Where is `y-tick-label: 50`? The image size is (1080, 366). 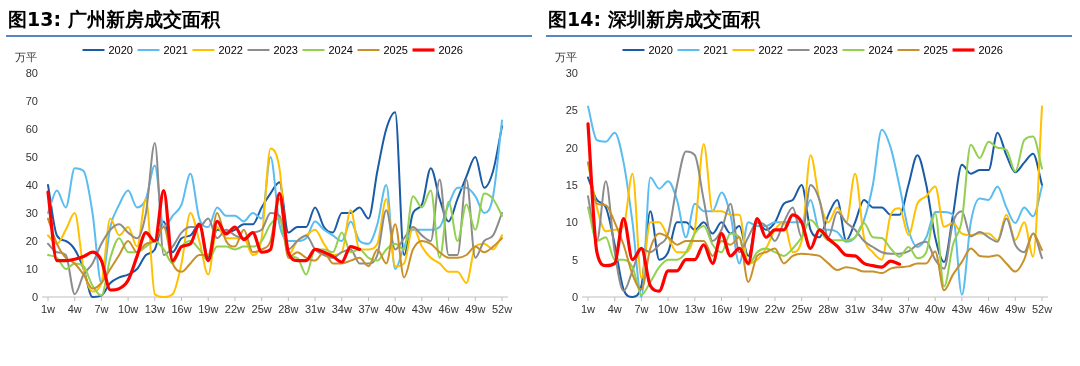
y-tick-label: 50 is located at coordinates (31, 157).